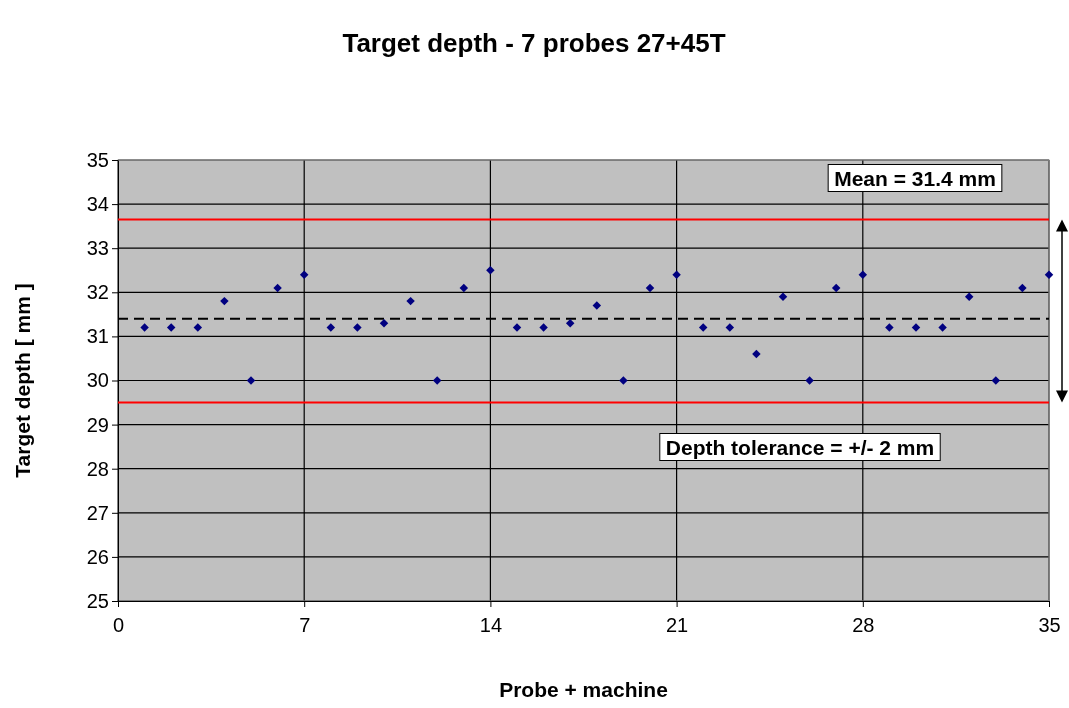  Describe the element at coordinates (97, 380) in the screenshot. I see `y-tick-label: 30` at that location.